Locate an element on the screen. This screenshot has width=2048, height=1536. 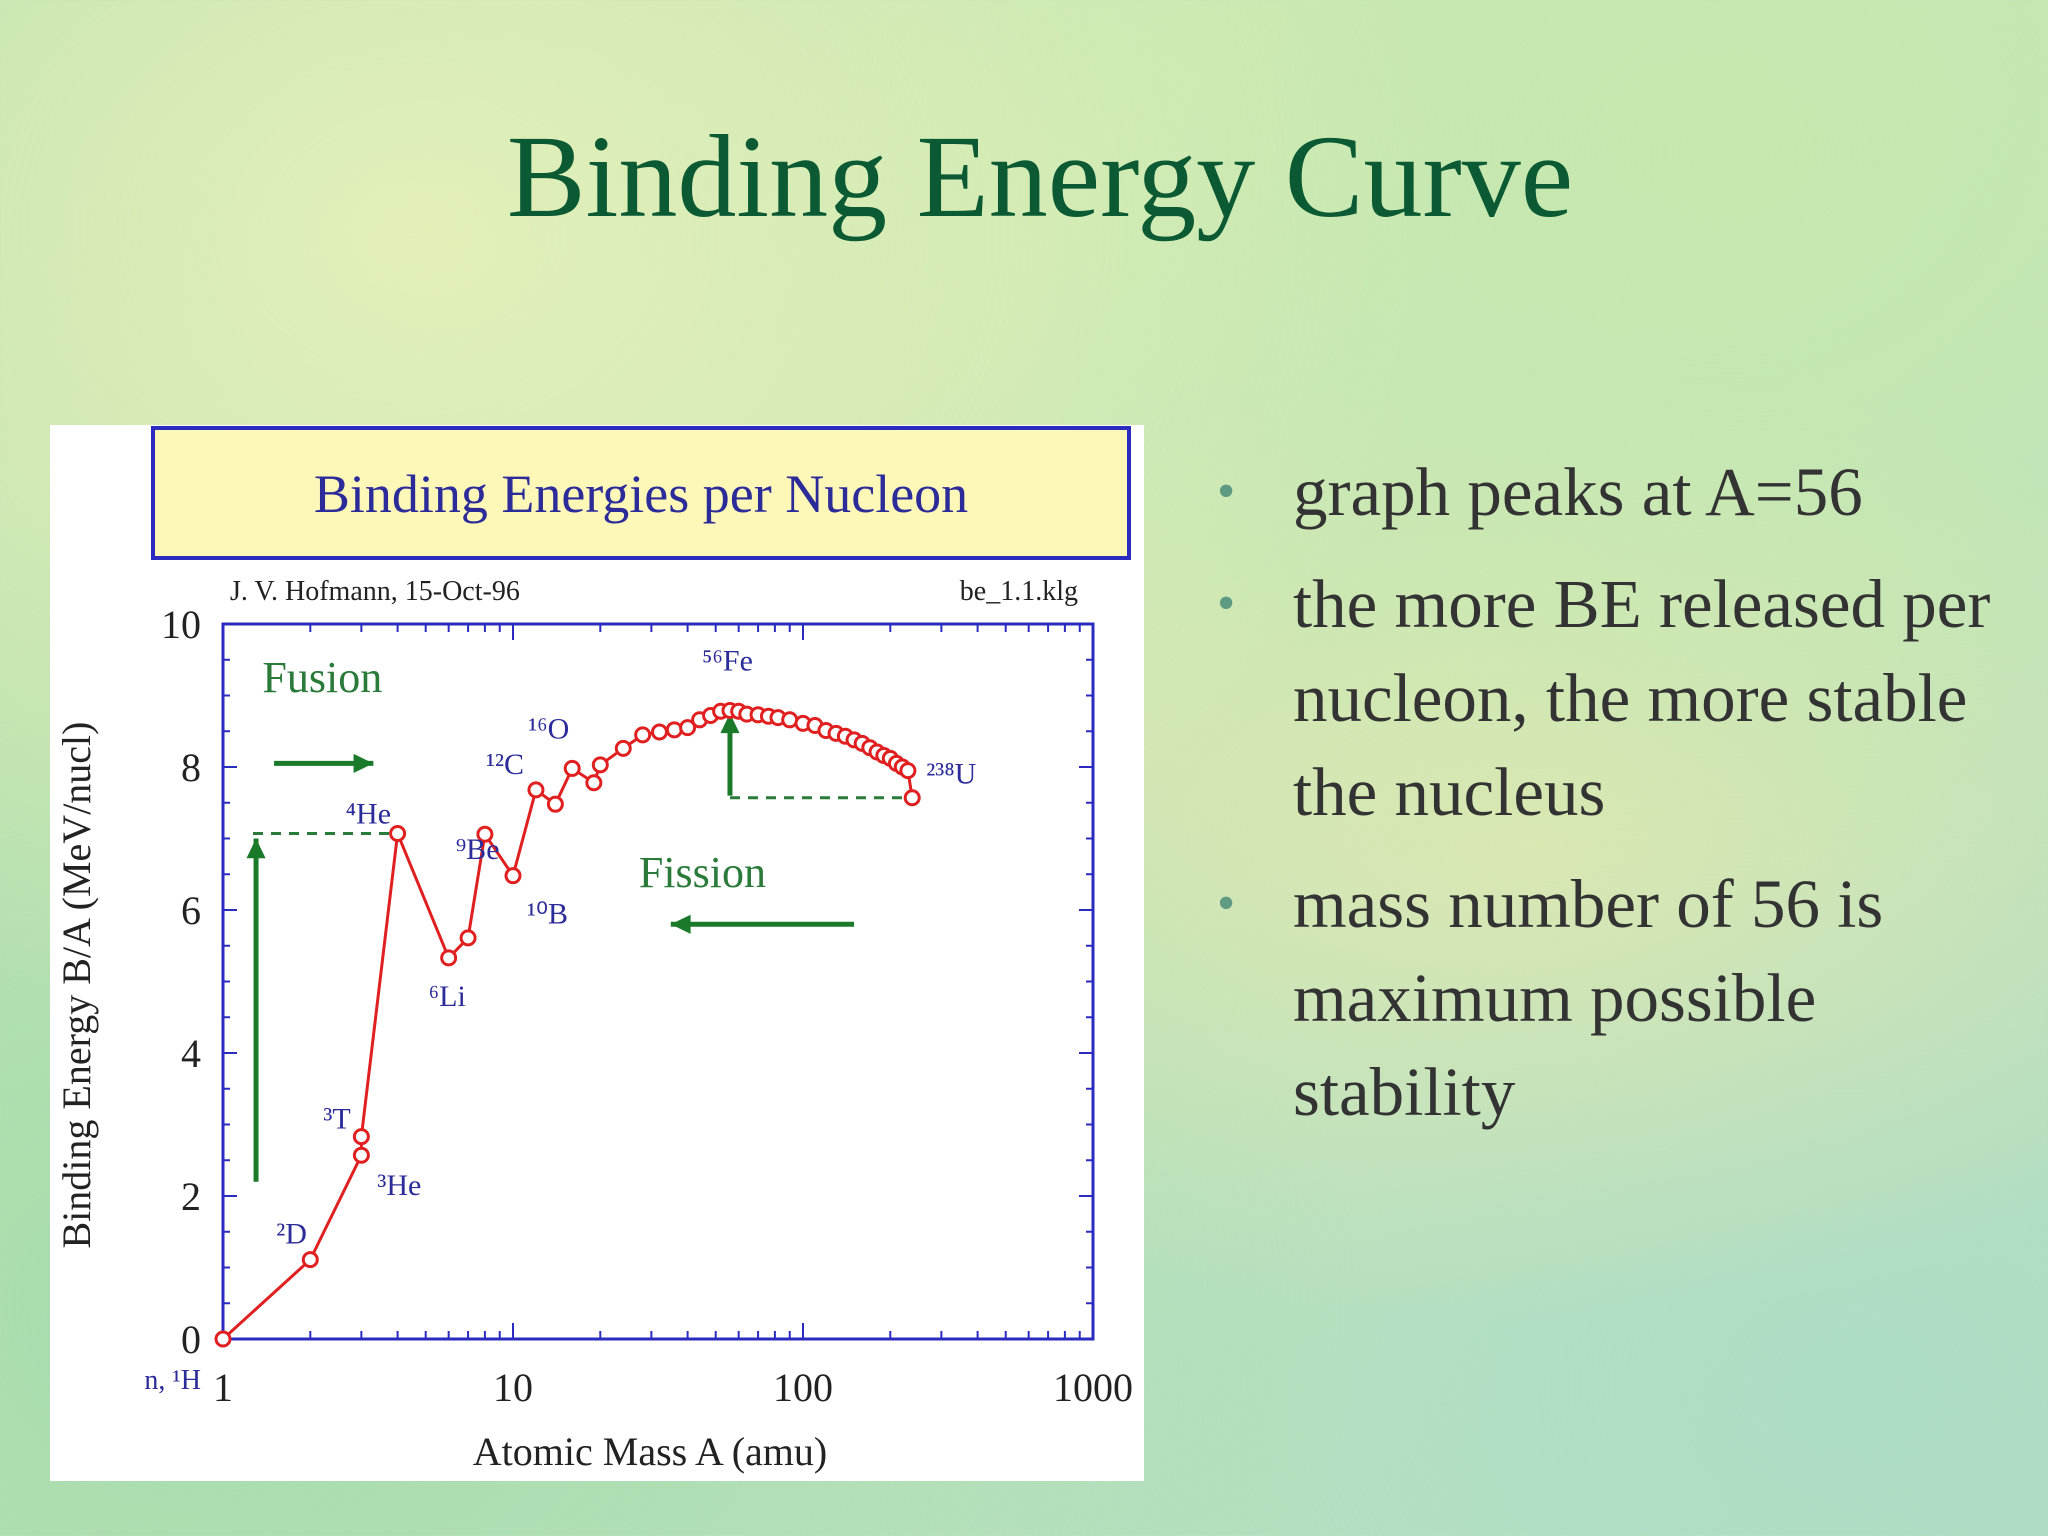
chart-title: Binding Energies per Nucleon is located at coordinates (641, 494).